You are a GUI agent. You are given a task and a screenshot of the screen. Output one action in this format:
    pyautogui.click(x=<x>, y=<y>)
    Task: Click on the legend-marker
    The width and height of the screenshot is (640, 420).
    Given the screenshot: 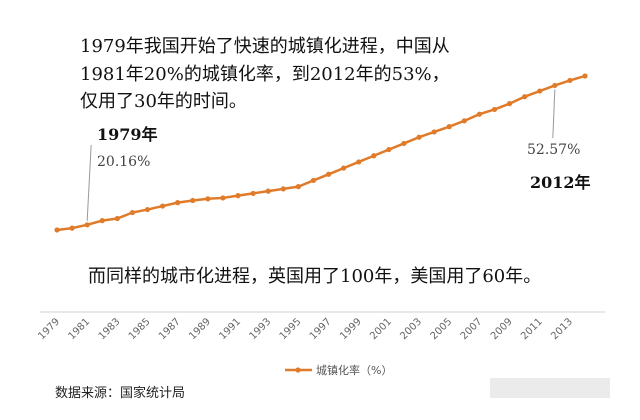 What is the action you would take?
    pyautogui.click(x=298, y=370)
    